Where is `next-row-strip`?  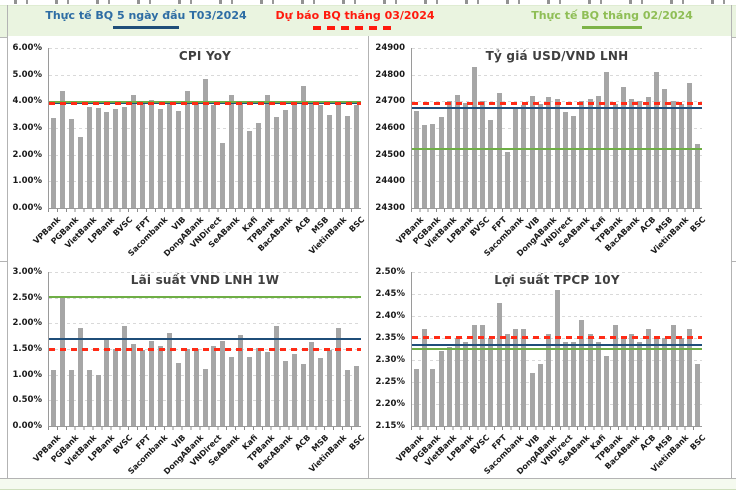 next-row-strip is located at coordinates (368, 484).